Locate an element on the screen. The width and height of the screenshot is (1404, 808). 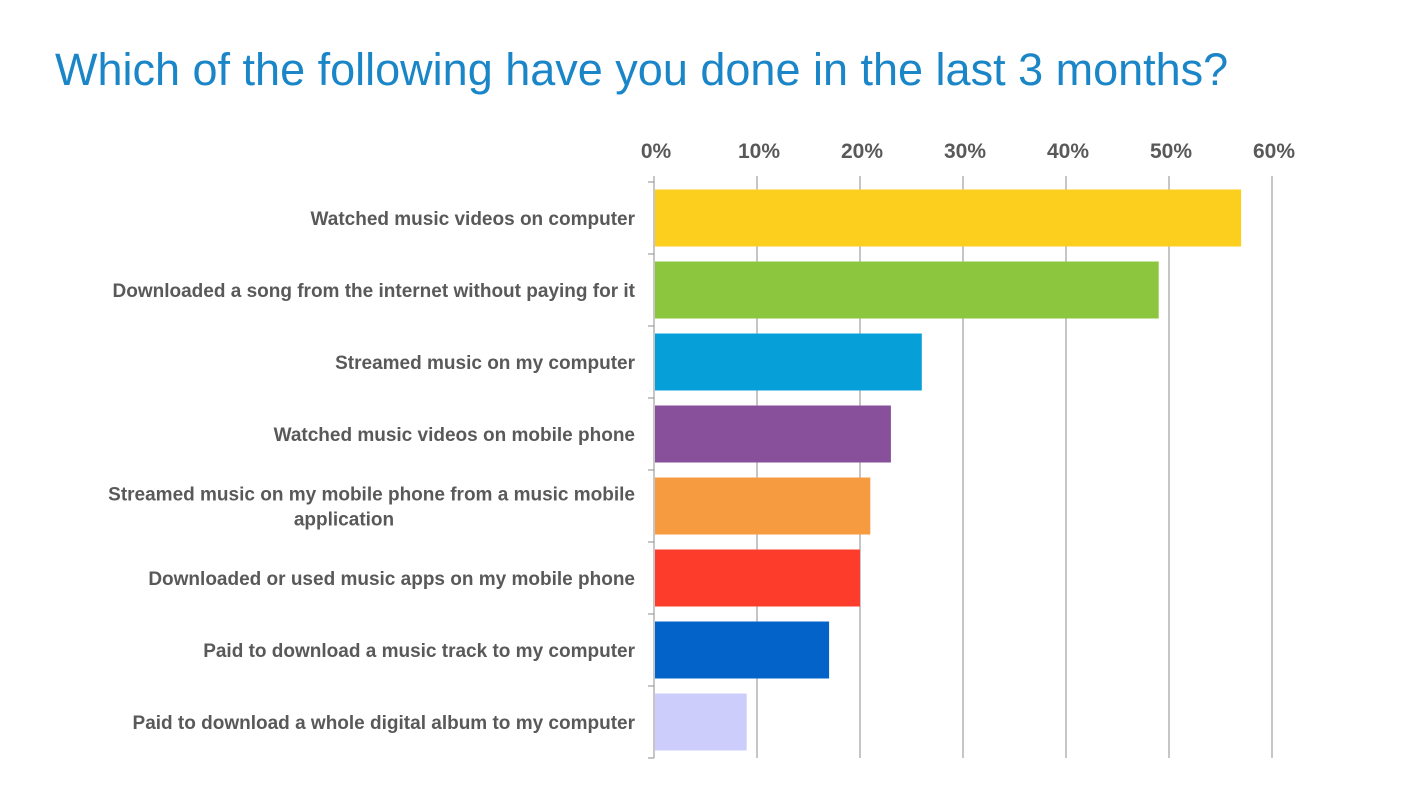
x-tick-label: 50% is located at coordinates (1171, 151).